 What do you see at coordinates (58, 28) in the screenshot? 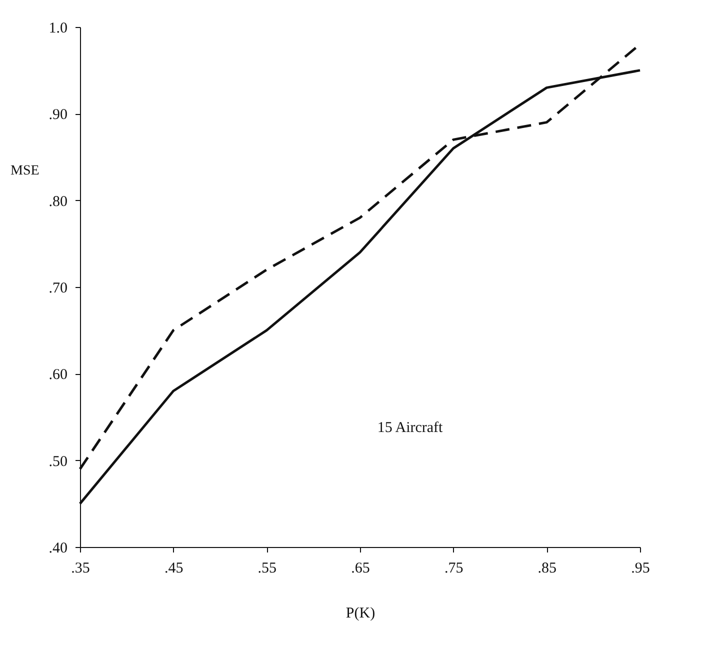
I see `y-tick-label: 1.0` at bounding box center [58, 28].